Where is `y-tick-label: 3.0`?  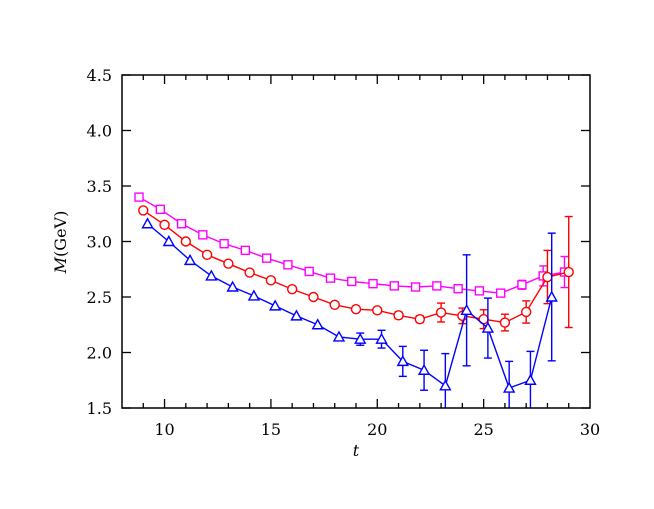
y-tick-label: 3.0 is located at coordinates (99, 242).